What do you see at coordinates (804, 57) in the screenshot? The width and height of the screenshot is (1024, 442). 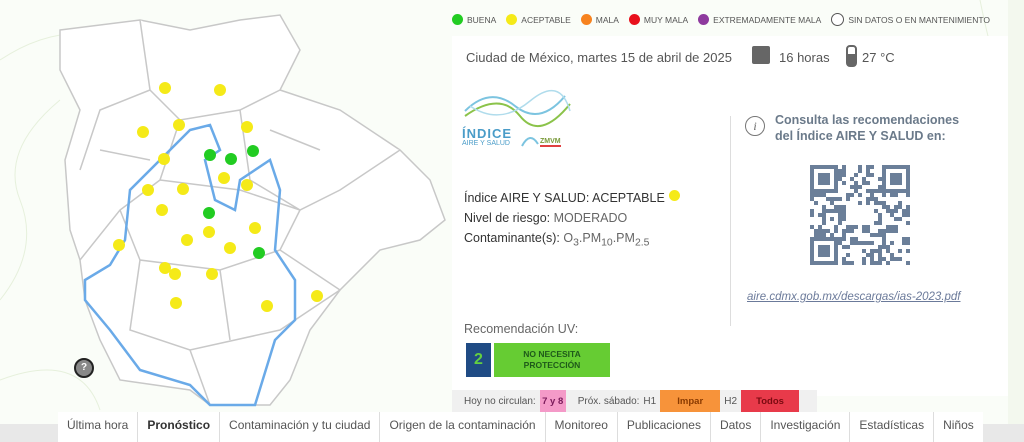 I see `hours-text: 16 horas` at bounding box center [804, 57].